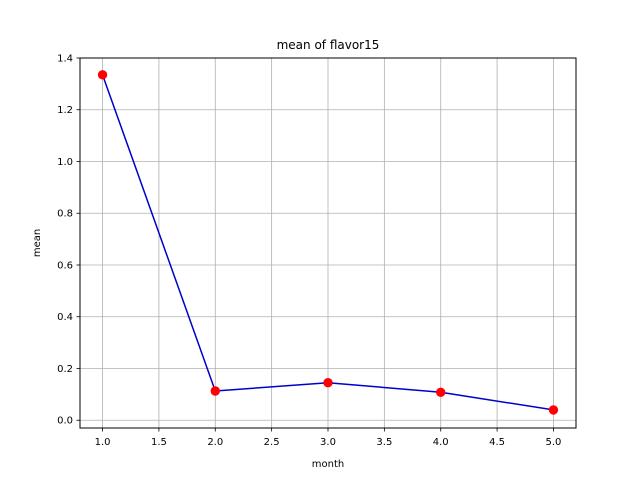 The width and height of the screenshot is (640, 480). Describe the element at coordinates (497, 442) in the screenshot. I see `x-tick-label: 4.5` at that location.